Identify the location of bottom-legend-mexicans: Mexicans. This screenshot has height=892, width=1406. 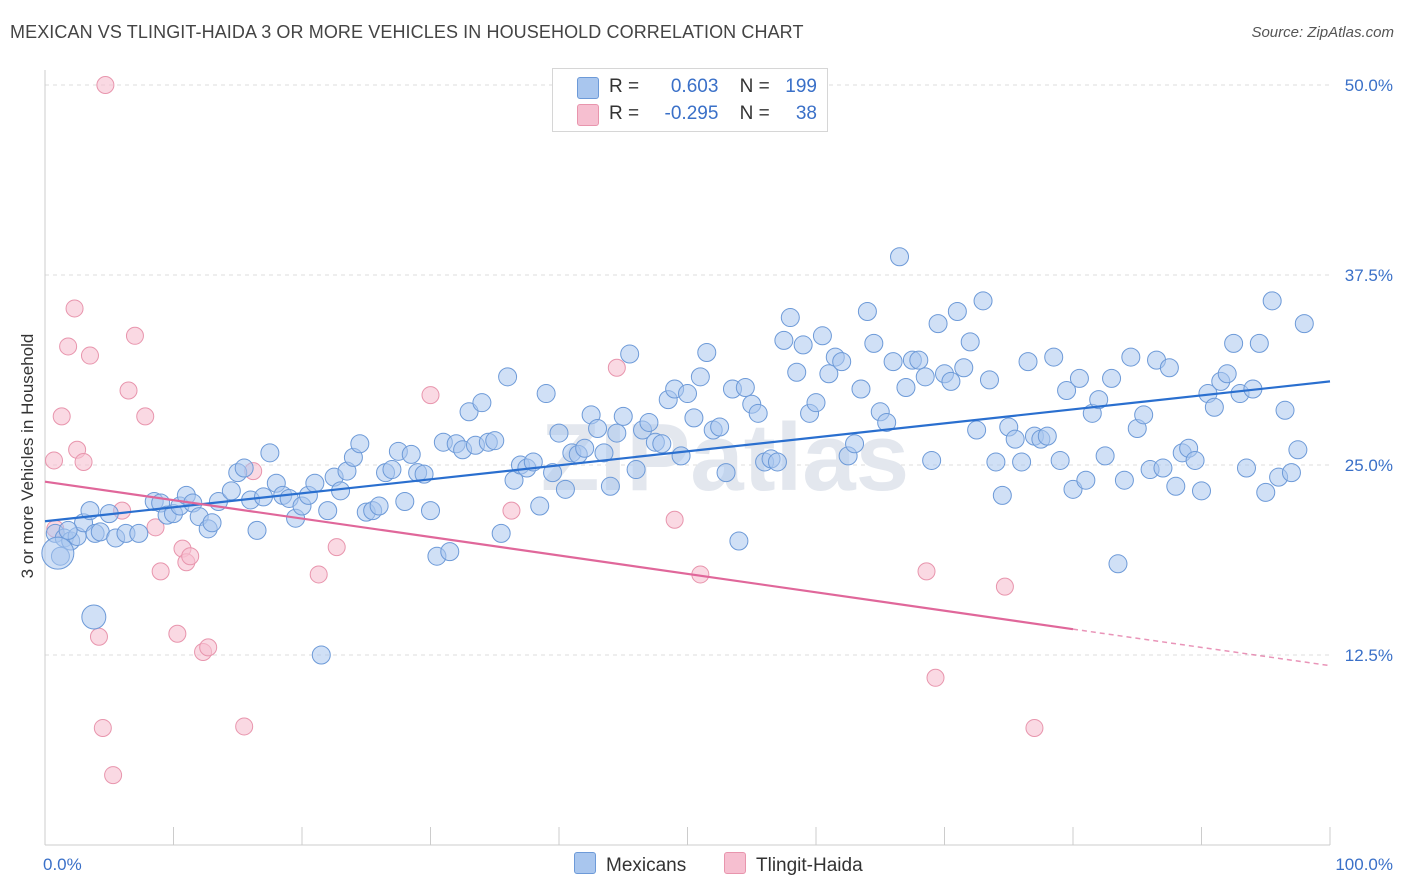
(630, 865).